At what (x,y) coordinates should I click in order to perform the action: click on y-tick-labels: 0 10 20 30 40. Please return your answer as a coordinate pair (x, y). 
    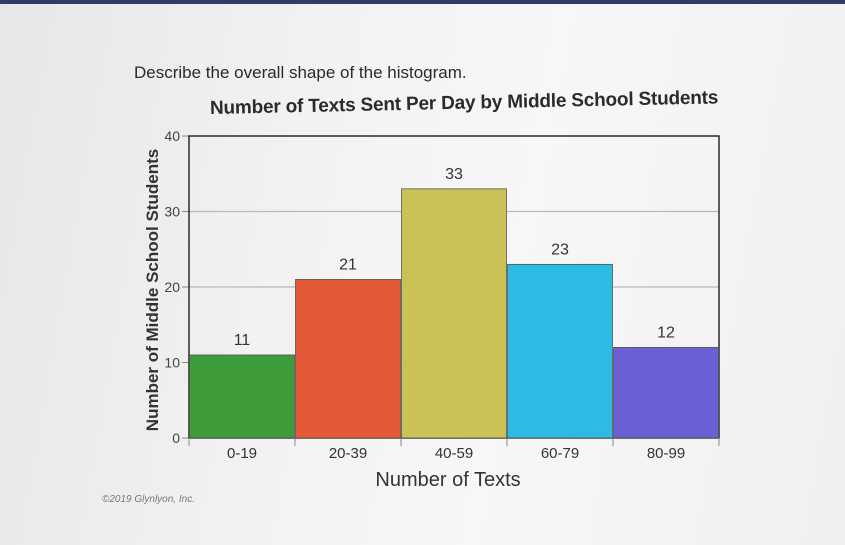
    Looking at the image, I should click on (172, 287).